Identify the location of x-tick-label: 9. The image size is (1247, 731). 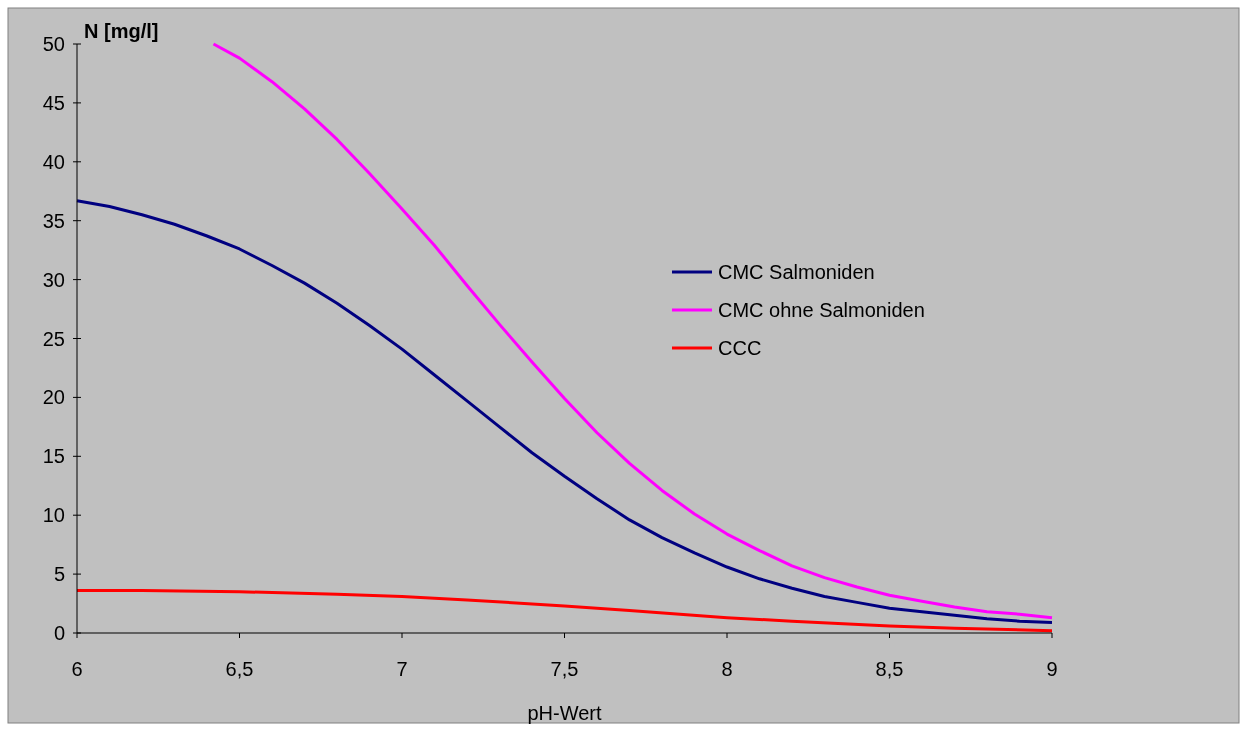
(1052, 669).